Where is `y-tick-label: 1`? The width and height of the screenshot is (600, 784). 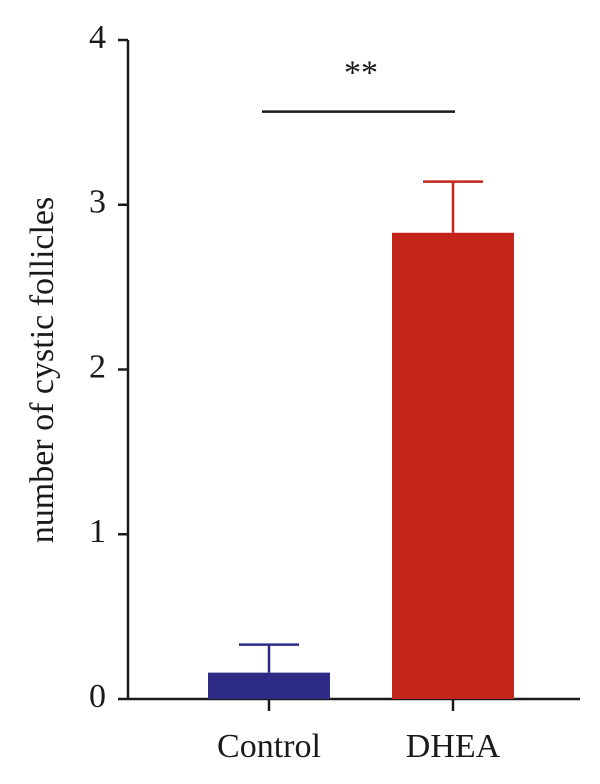 y-tick-label: 1 is located at coordinates (97, 531).